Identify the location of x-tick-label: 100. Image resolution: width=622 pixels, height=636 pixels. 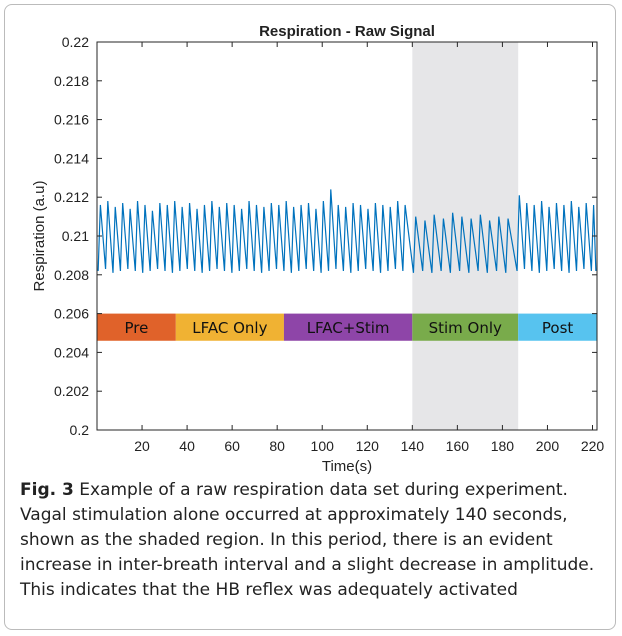
(323, 446).